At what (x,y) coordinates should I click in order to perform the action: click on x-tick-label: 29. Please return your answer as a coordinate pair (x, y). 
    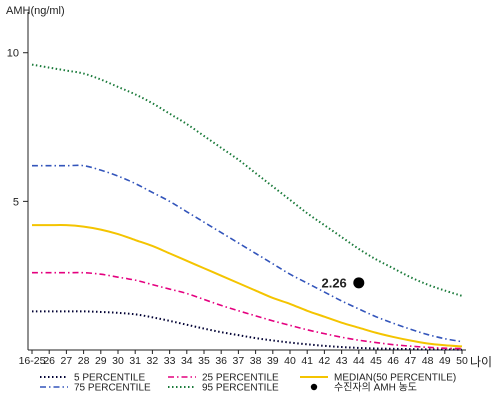
    Looking at the image, I should click on (101, 361).